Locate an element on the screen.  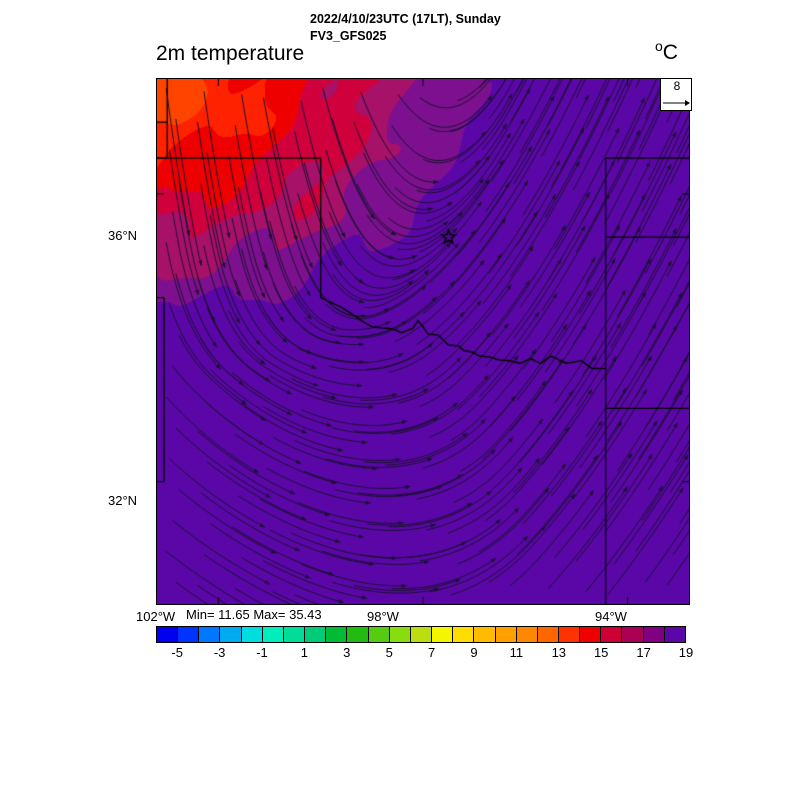
x-axis-tick-label-98w: 98°W is located at coordinates (383, 616).